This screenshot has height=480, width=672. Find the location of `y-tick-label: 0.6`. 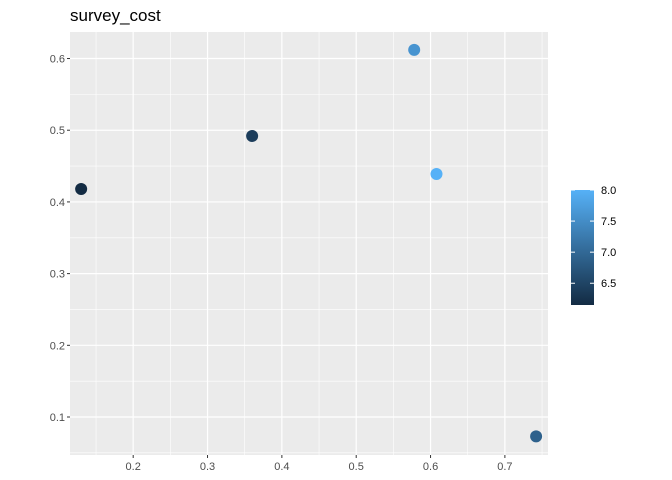

y-tick-label: 0.6 is located at coordinates (57, 60).